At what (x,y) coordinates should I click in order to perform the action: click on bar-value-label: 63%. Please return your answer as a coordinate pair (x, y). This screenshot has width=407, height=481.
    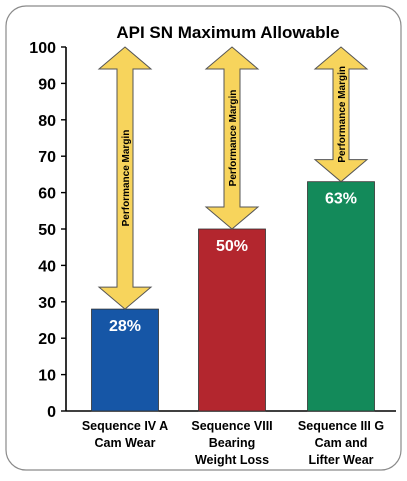
    Looking at the image, I should click on (341, 199).